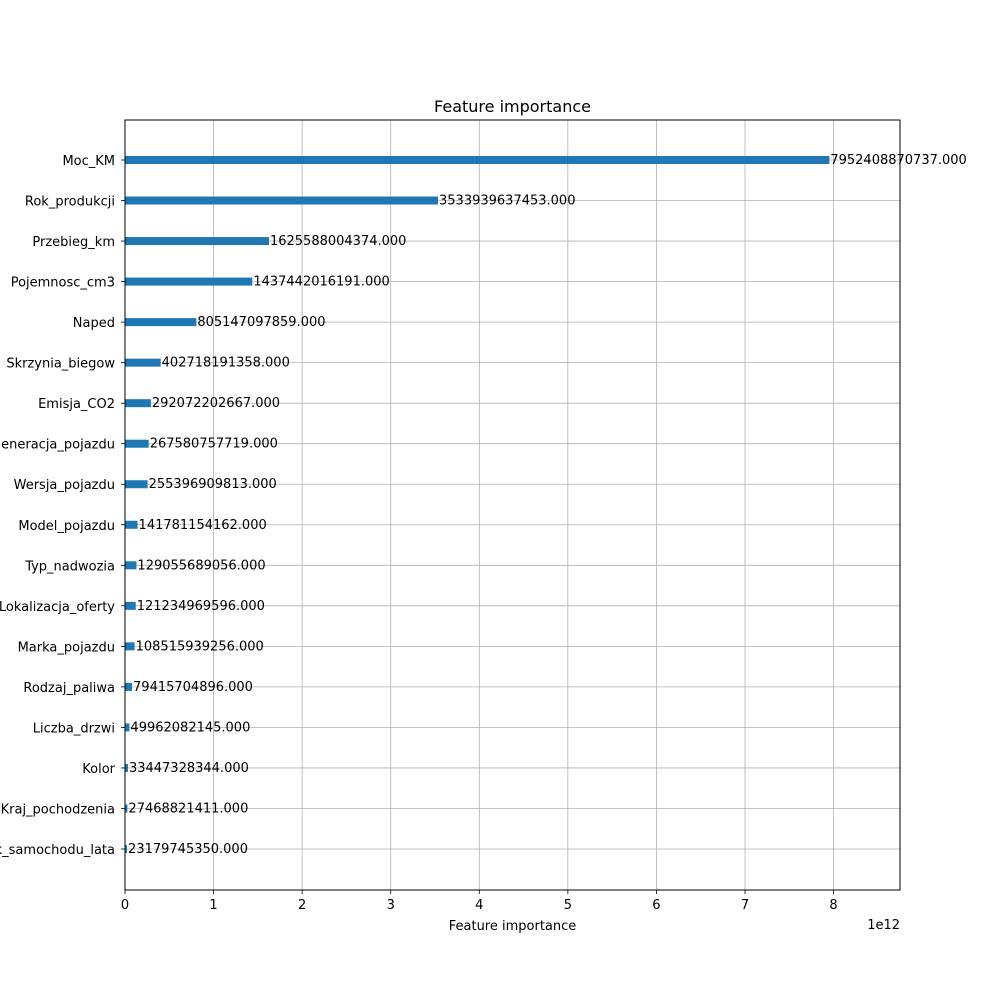 The height and width of the screenshot is (1000, 1000). What do you see at coordinates (745, 905) in the screenshot?
I see `x-tick-label: 7` at bounding box center [745, 905].